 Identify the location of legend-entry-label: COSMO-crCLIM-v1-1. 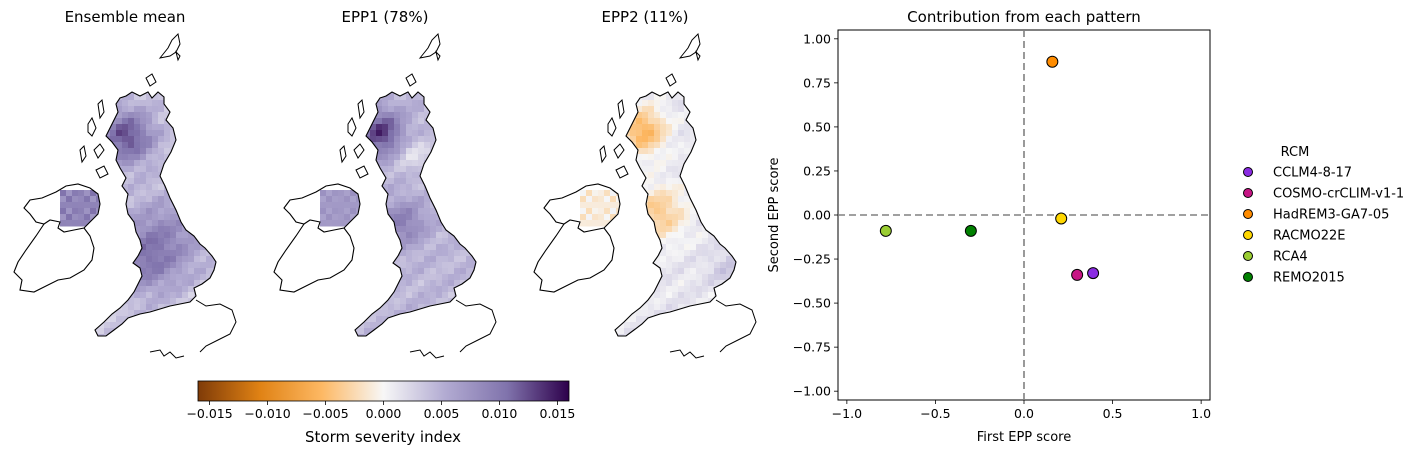
(1338, 194).